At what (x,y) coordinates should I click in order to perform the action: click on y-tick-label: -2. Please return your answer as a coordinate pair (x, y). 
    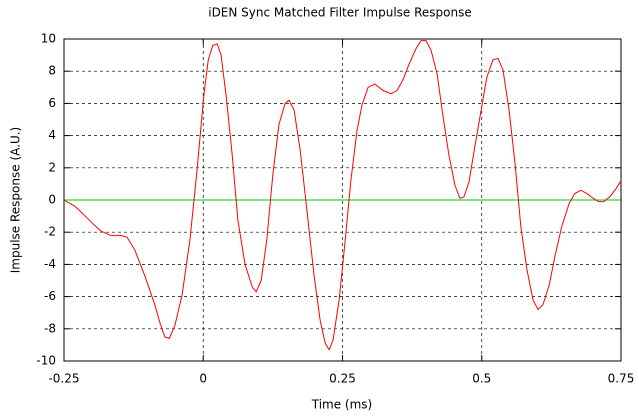
    Looking at the image, I should click on (50, 232).